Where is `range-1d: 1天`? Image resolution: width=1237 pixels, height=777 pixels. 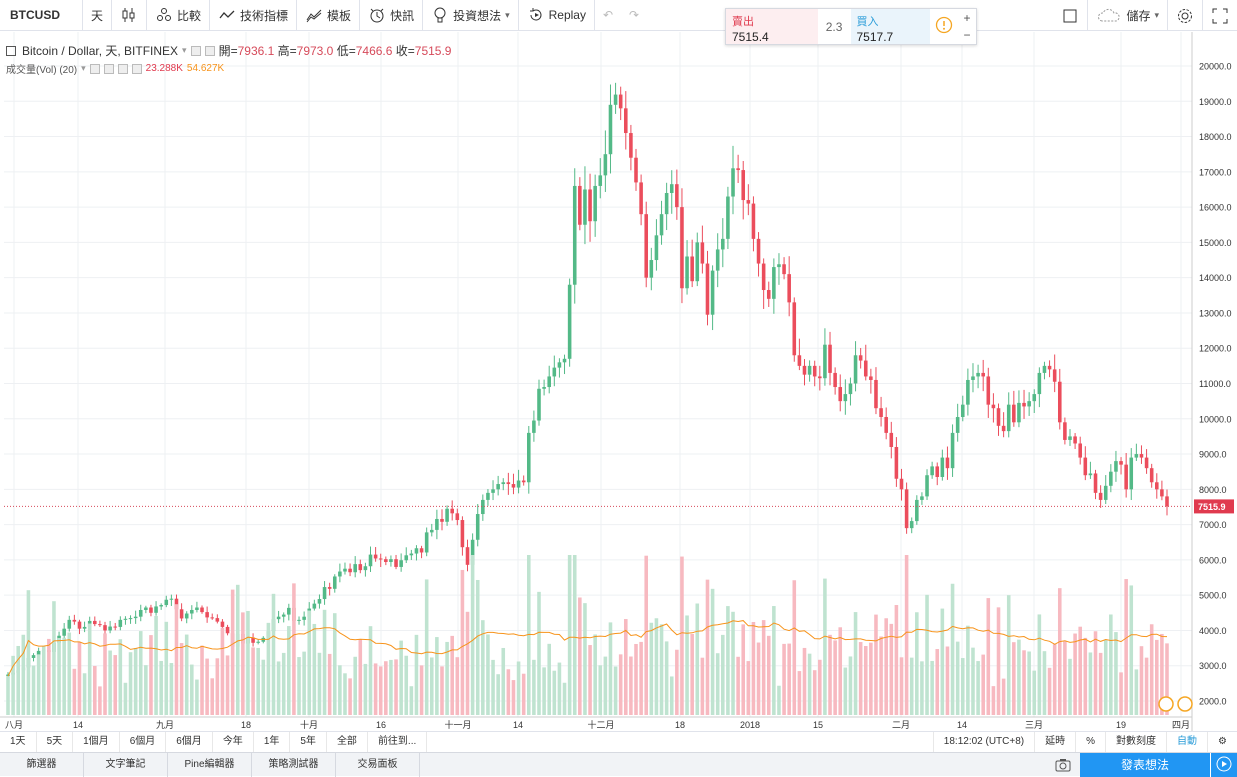 range-1d: 1天 is located at coordinates (18, 741).